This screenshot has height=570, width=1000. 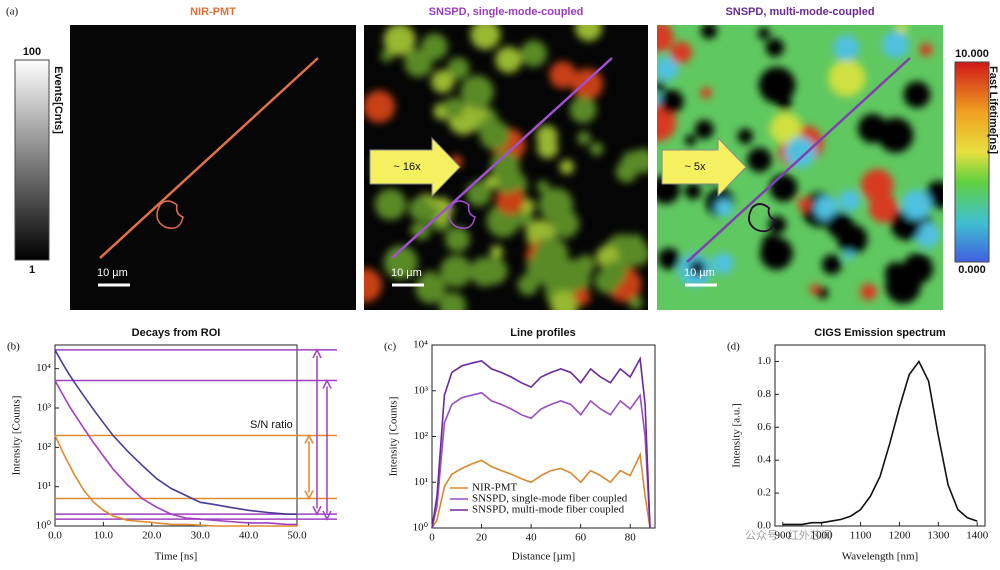 What do you see at coordinates (972, 54) in the screenshot?
I see `colorbar-label: 10.000` at bounding box center [972, 54].